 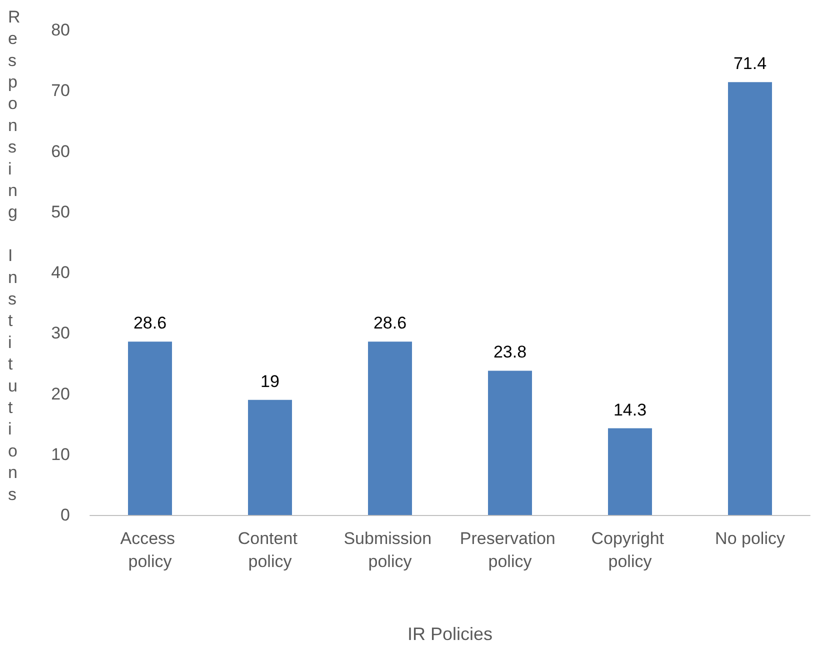 I want to click on y-tick-label: 10, so click(x=60, y=454).